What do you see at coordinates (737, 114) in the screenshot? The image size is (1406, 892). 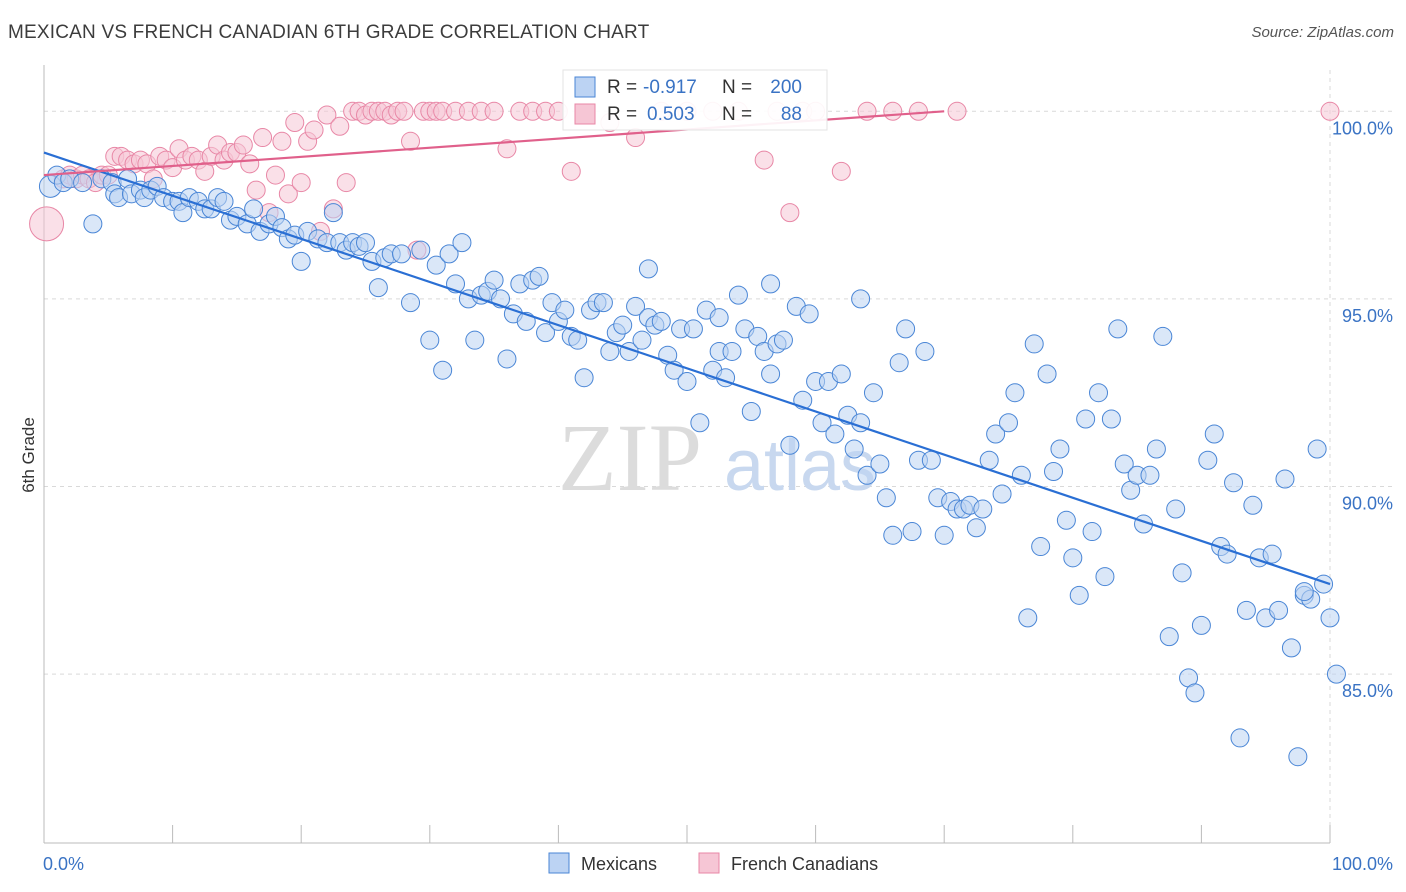 I see `stats-n-label-french-canadians: N =` at bounding box center [737, 114].